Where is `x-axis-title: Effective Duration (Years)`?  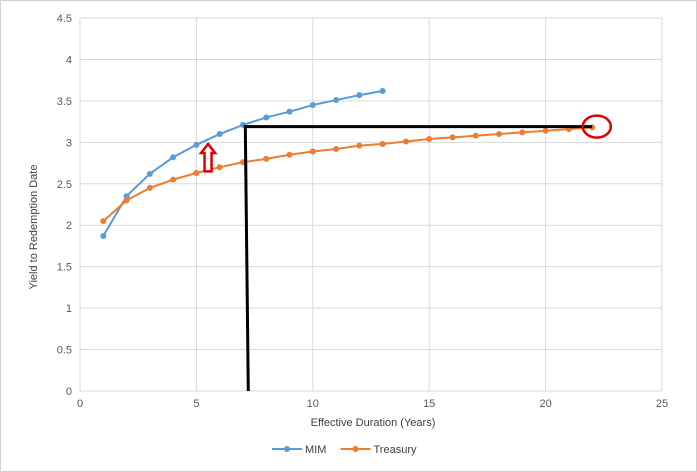
x-axis-title: Effective Duration (Years) is located at coordinates (373, 423).